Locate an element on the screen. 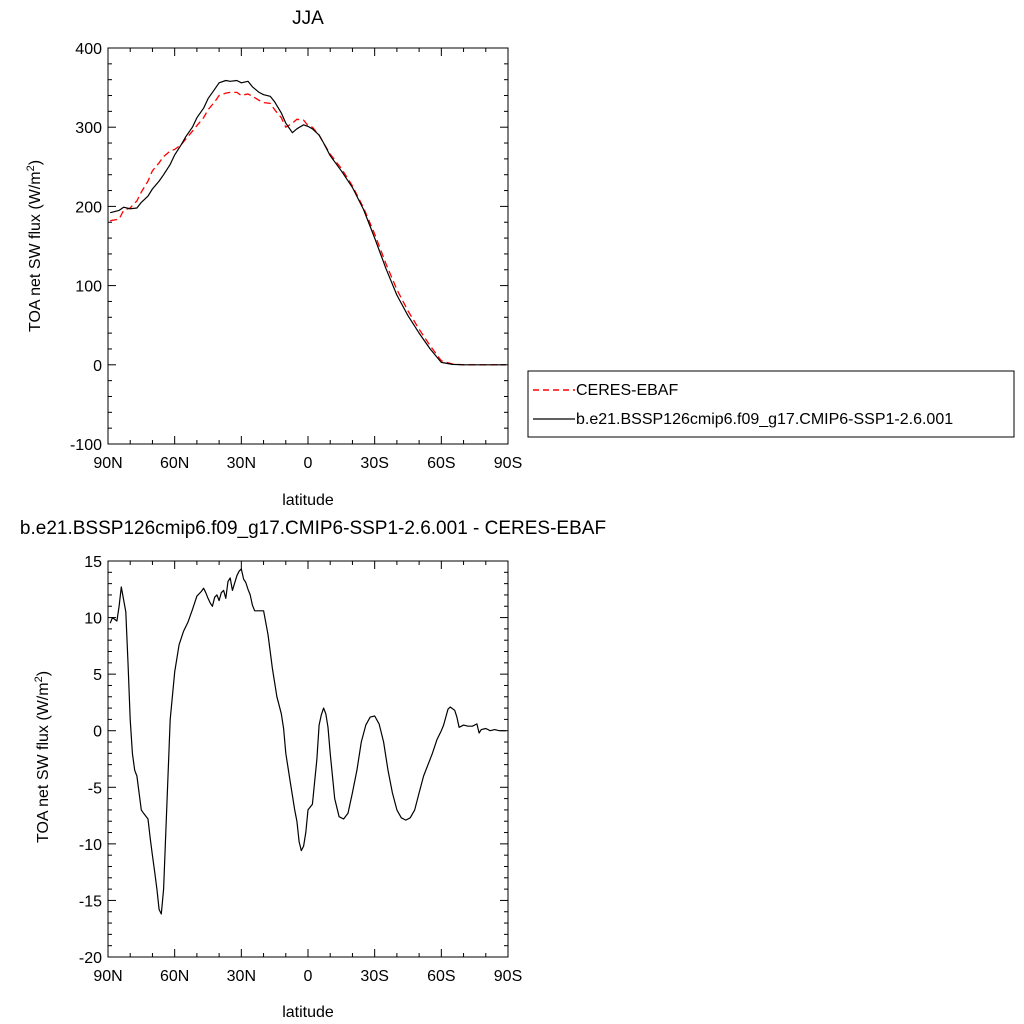 The image size is (1024, 1024). bottom-chart-y-axis-title: TOA net SW flux (W/m2) is located at coordinates (42, 757).